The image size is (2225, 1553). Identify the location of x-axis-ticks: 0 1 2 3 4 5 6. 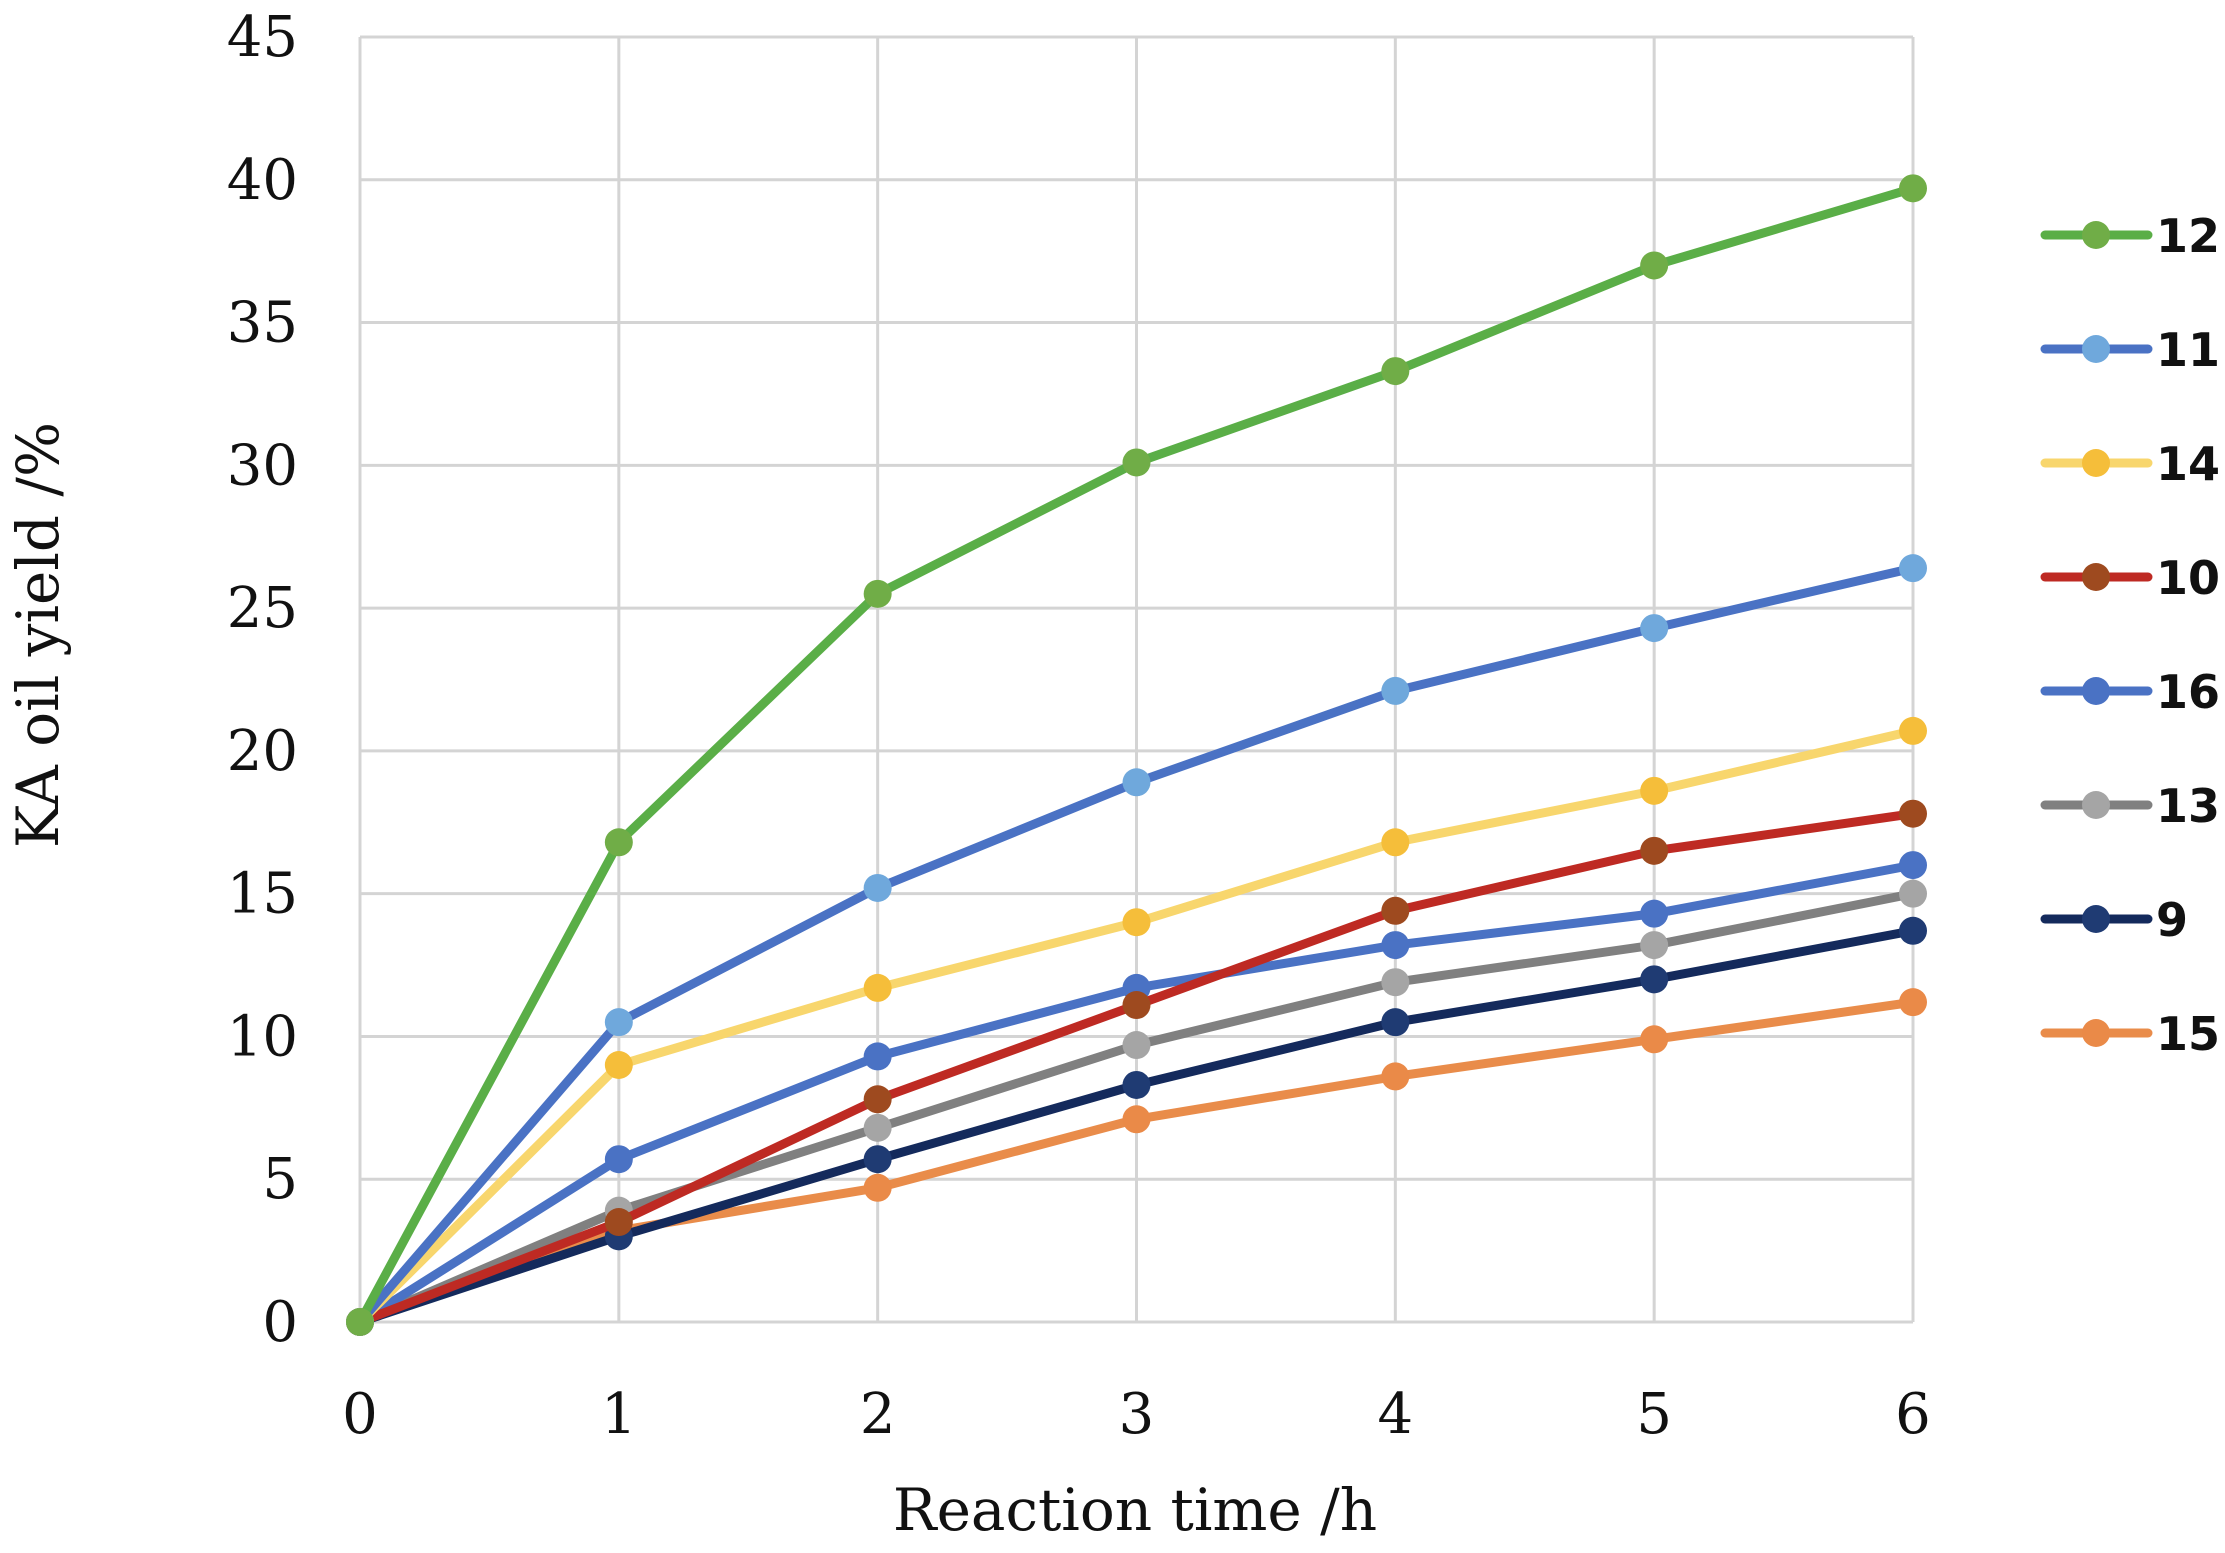
(1136, 1414).